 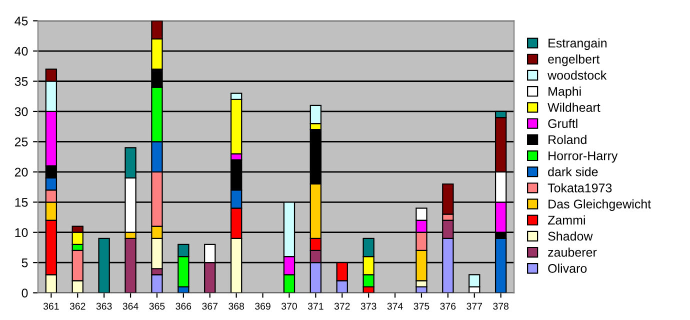 I want to click on legend-label: Wildheart, so click(x=574, y=107).